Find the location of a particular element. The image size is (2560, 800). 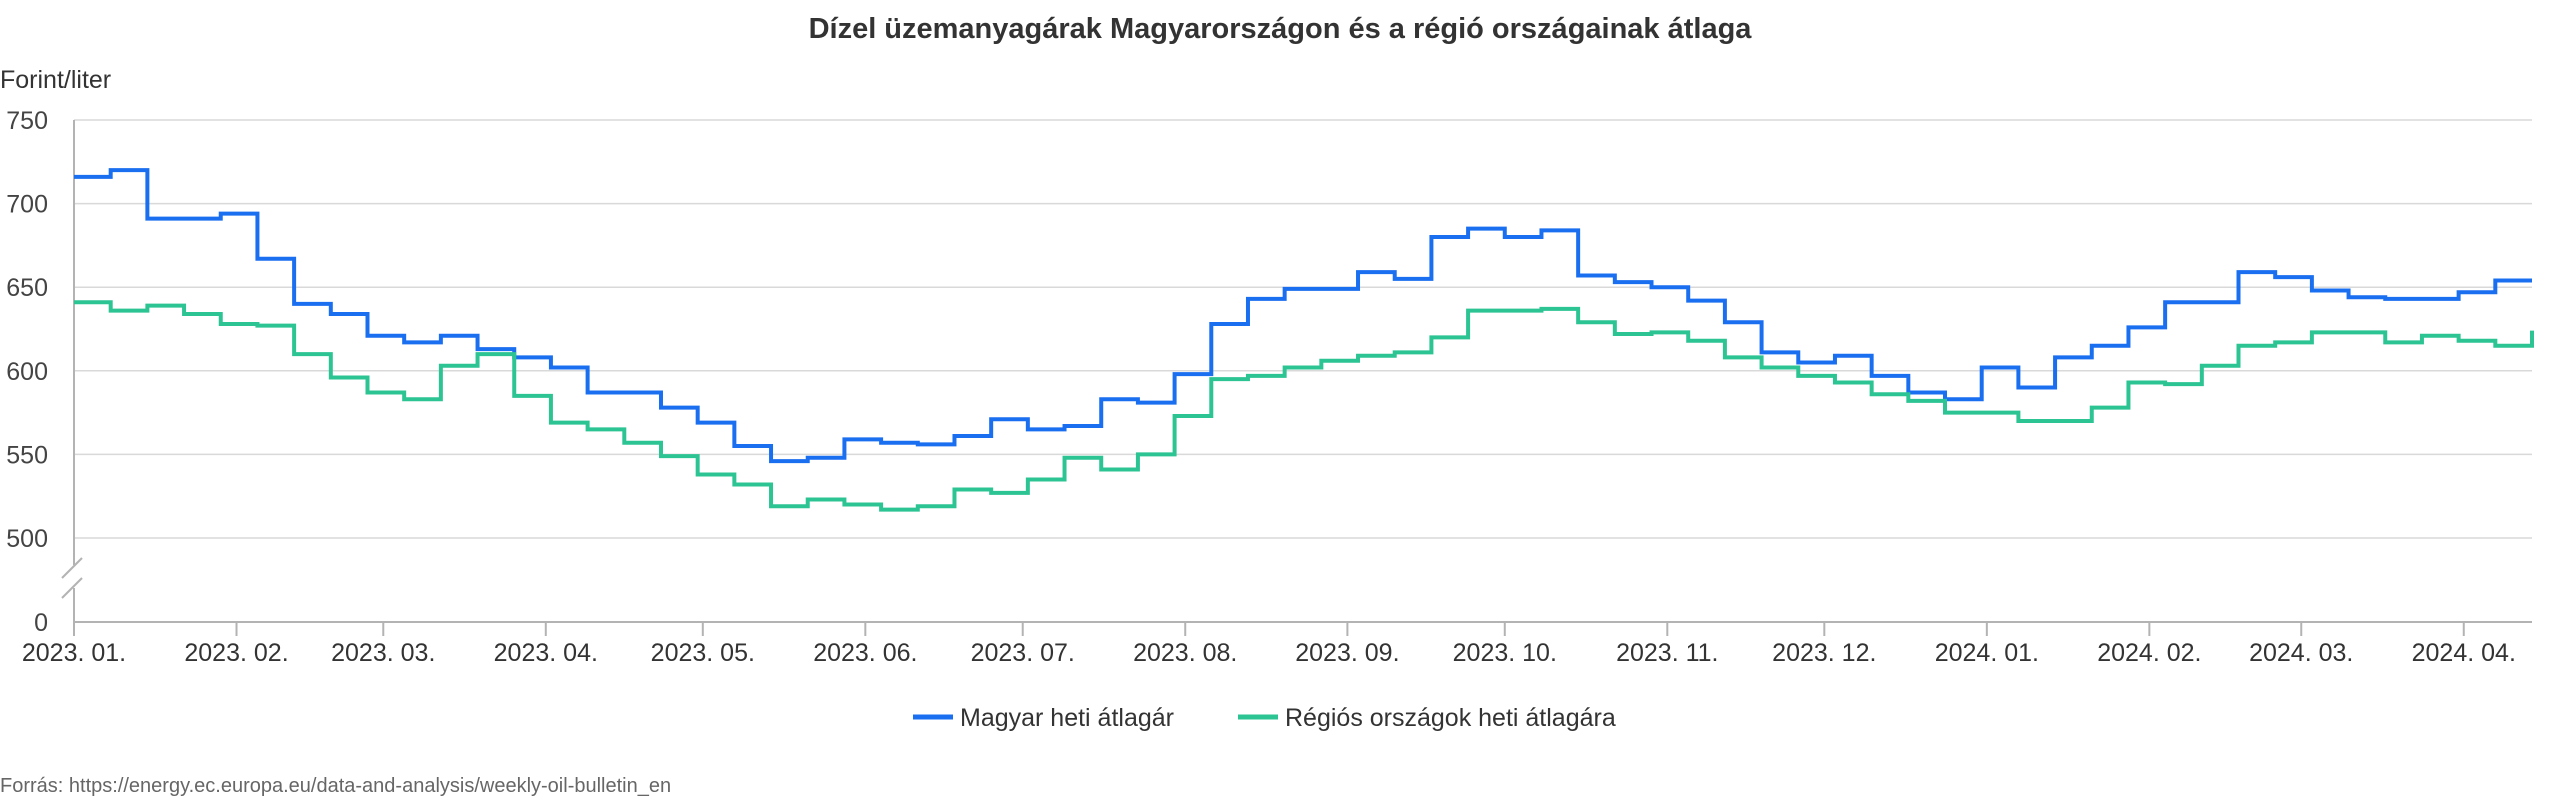

x-tick-label: 2023. 06. is located at coordinates (865, 653).